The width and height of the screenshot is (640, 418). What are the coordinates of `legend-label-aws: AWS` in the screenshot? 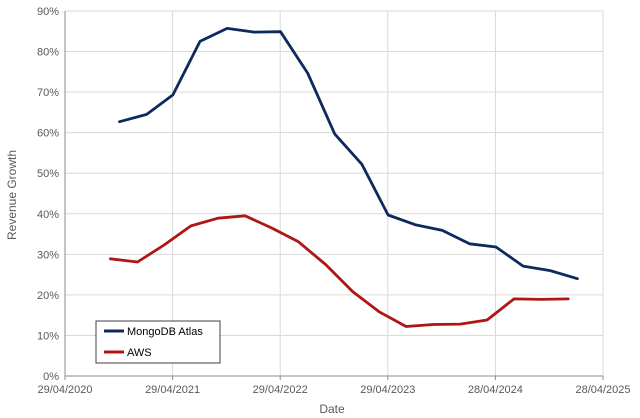 It's located at (139, 353).